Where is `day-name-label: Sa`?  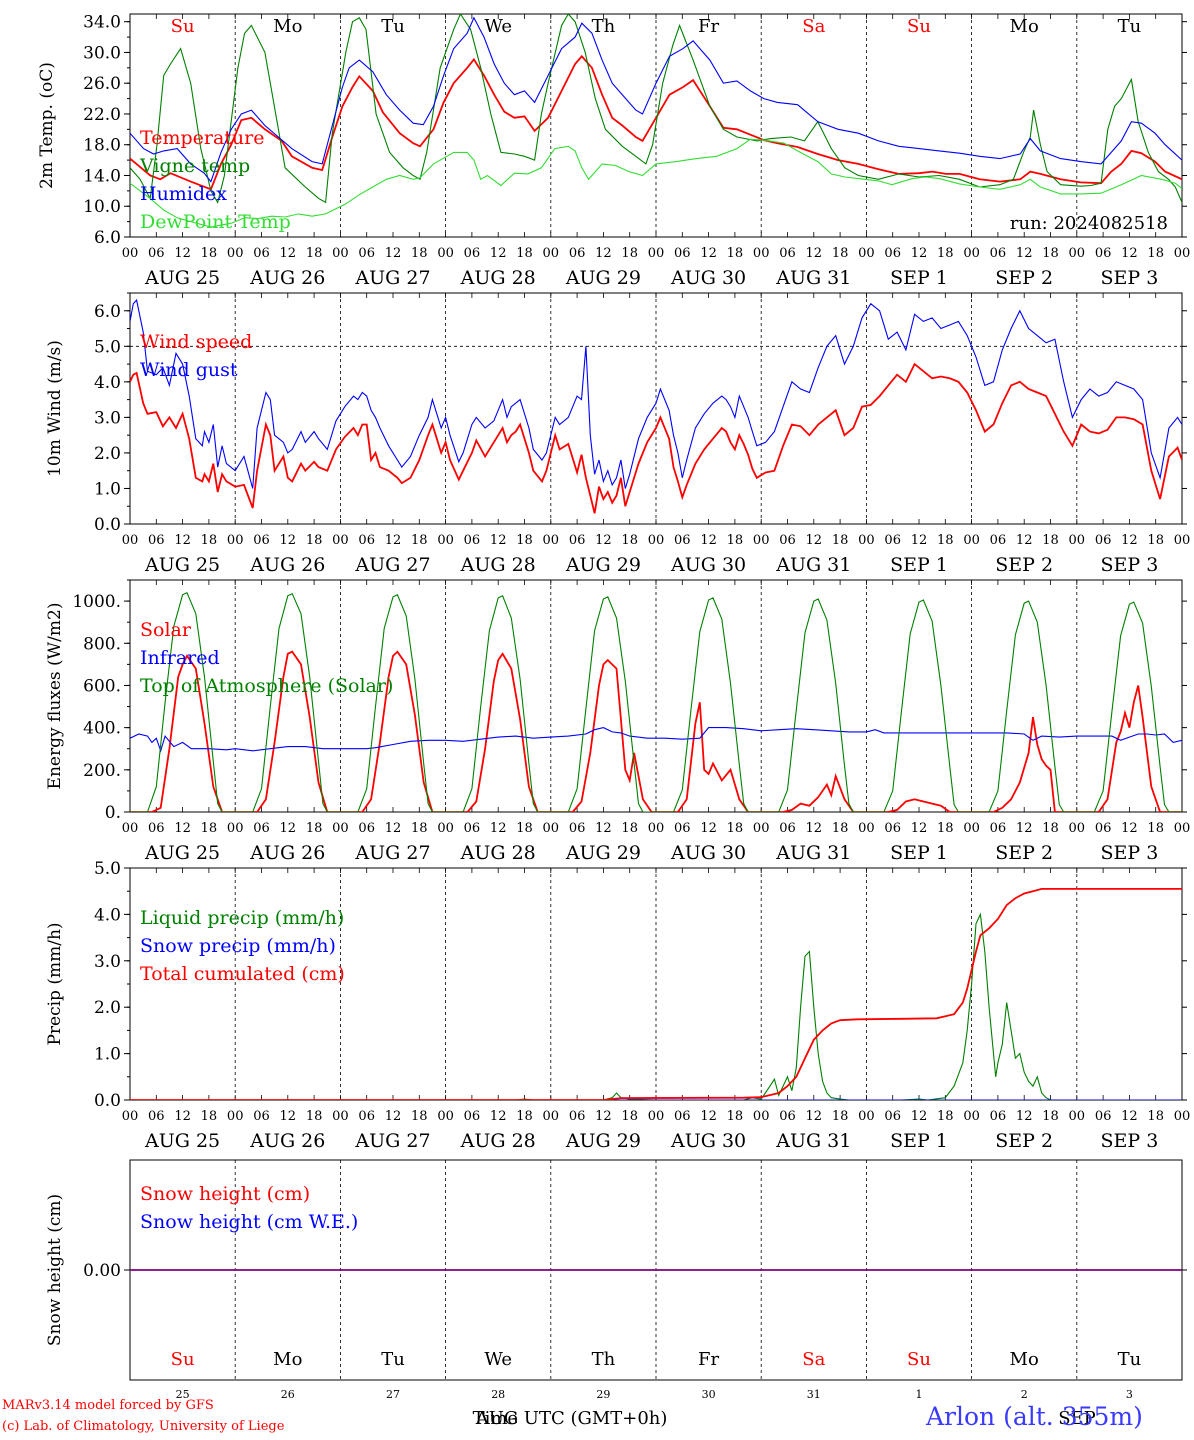 day-name-label: Sa is located at coordinates (813, 26).